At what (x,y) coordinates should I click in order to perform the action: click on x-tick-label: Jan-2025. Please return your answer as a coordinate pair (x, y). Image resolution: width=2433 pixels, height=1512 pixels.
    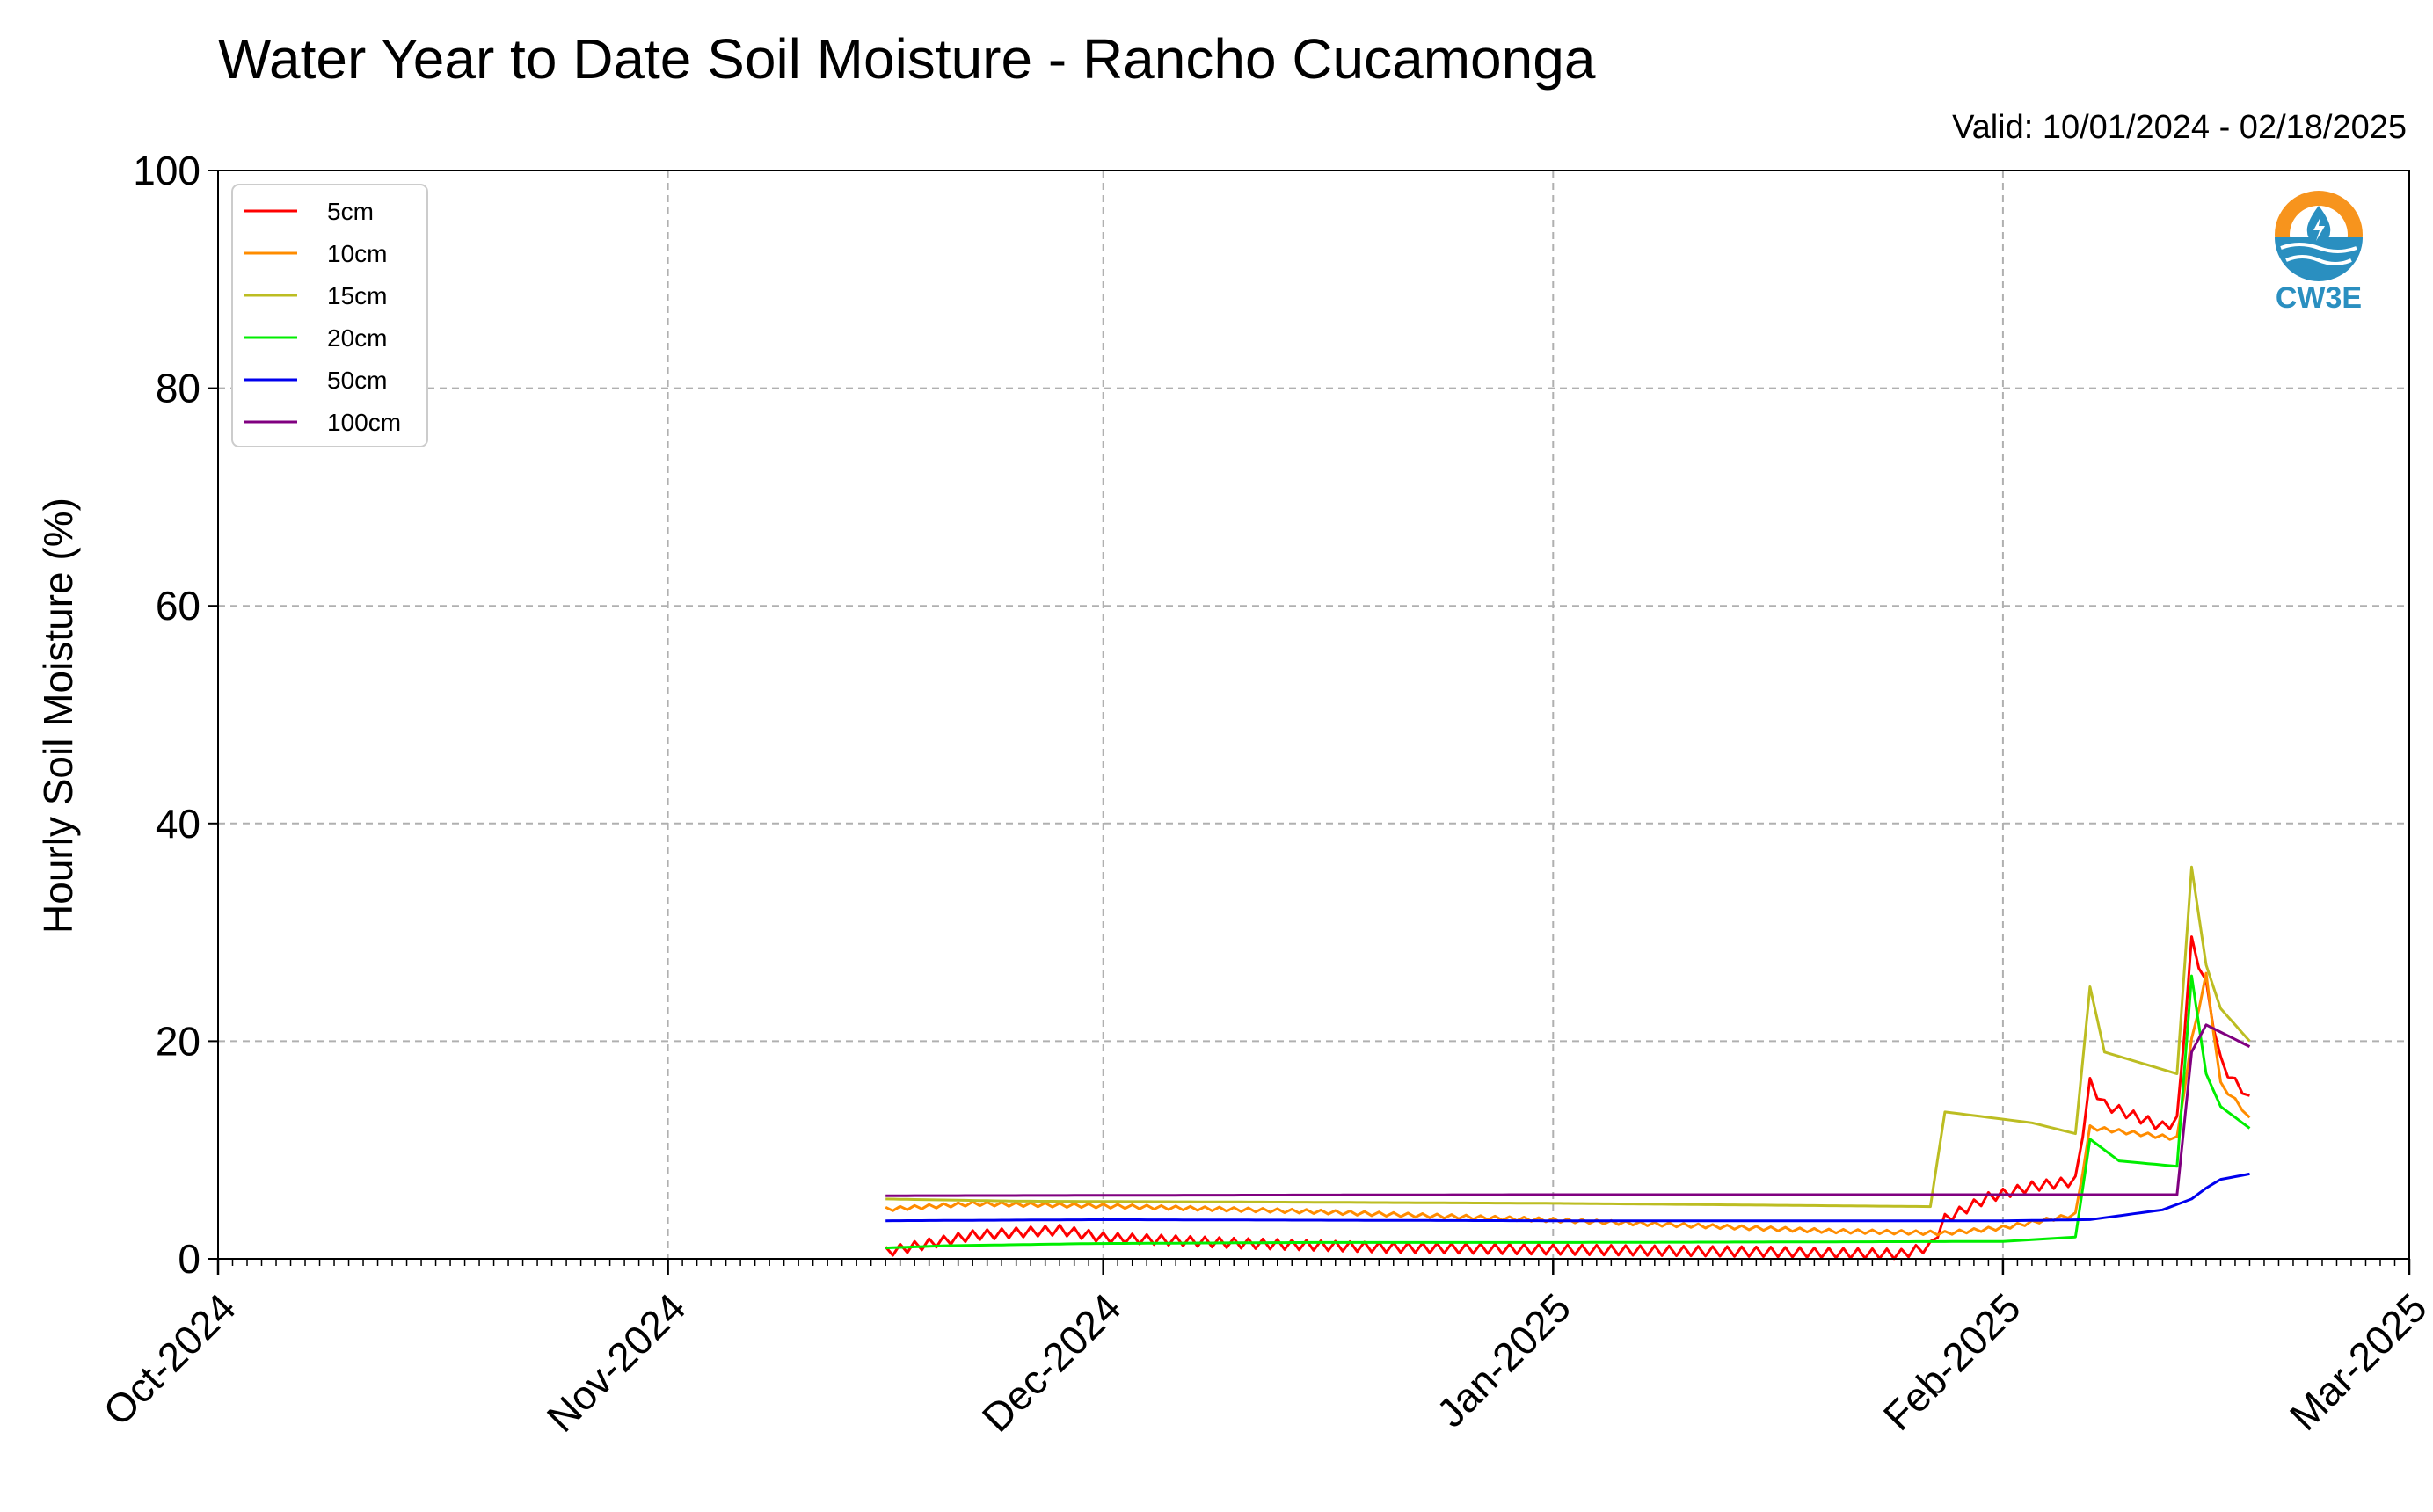
    Looking at the image, I should click on (1503, 1360).